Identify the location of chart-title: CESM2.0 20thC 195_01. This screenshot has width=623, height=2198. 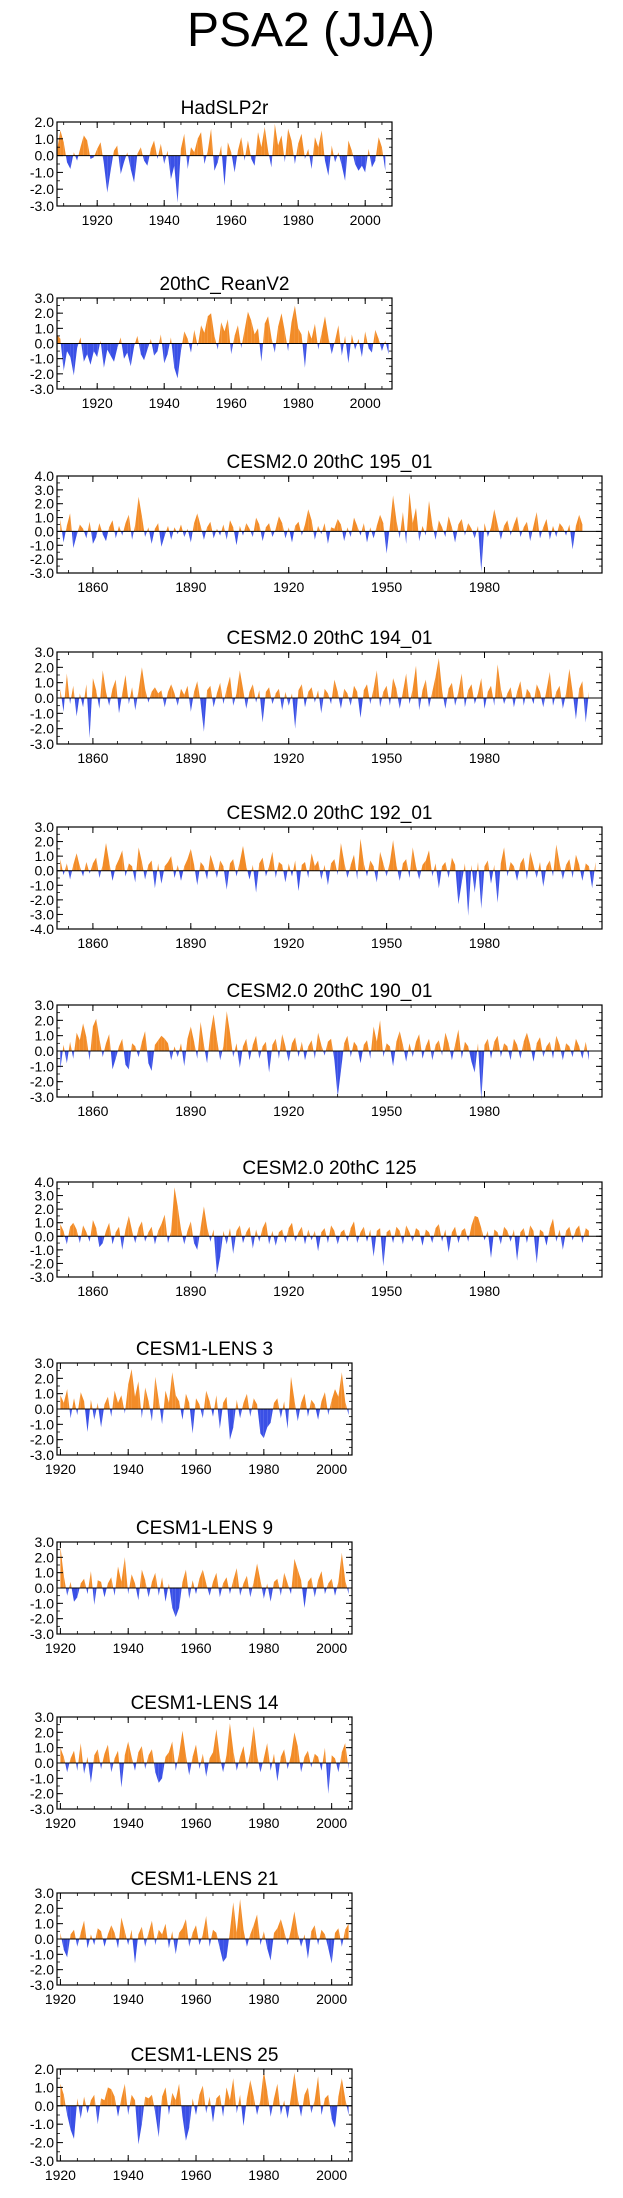
(330, 462).